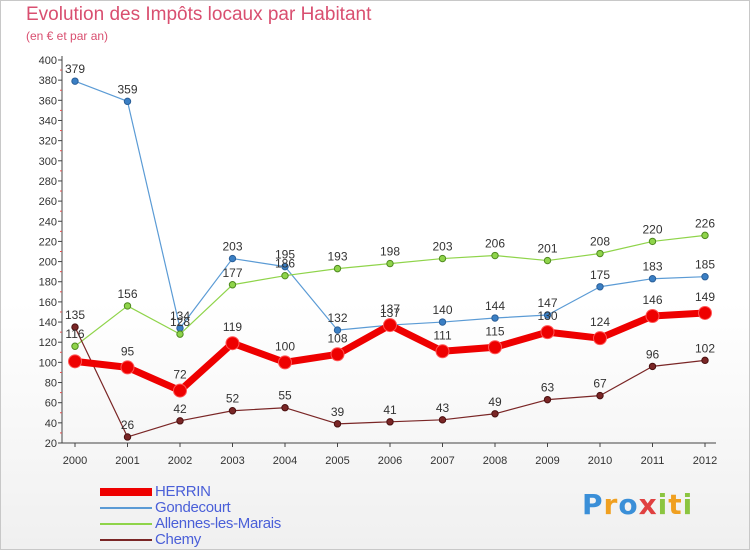 The width and height of the screenshot is (750, 550). What do you see at coordinates (442, 247) in the screenshot?
I see `data-label-allennes-les-marais: 203` at bounding box center [442, 247].